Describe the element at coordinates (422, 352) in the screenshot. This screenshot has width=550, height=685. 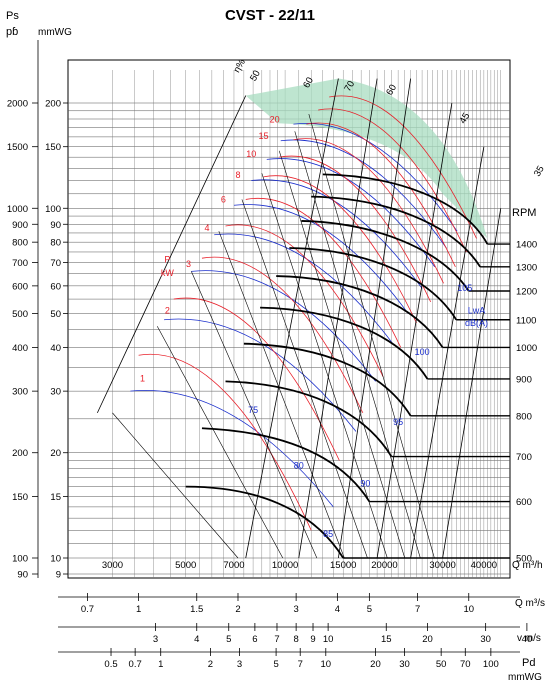
I see `noise-label: 100` at that location.